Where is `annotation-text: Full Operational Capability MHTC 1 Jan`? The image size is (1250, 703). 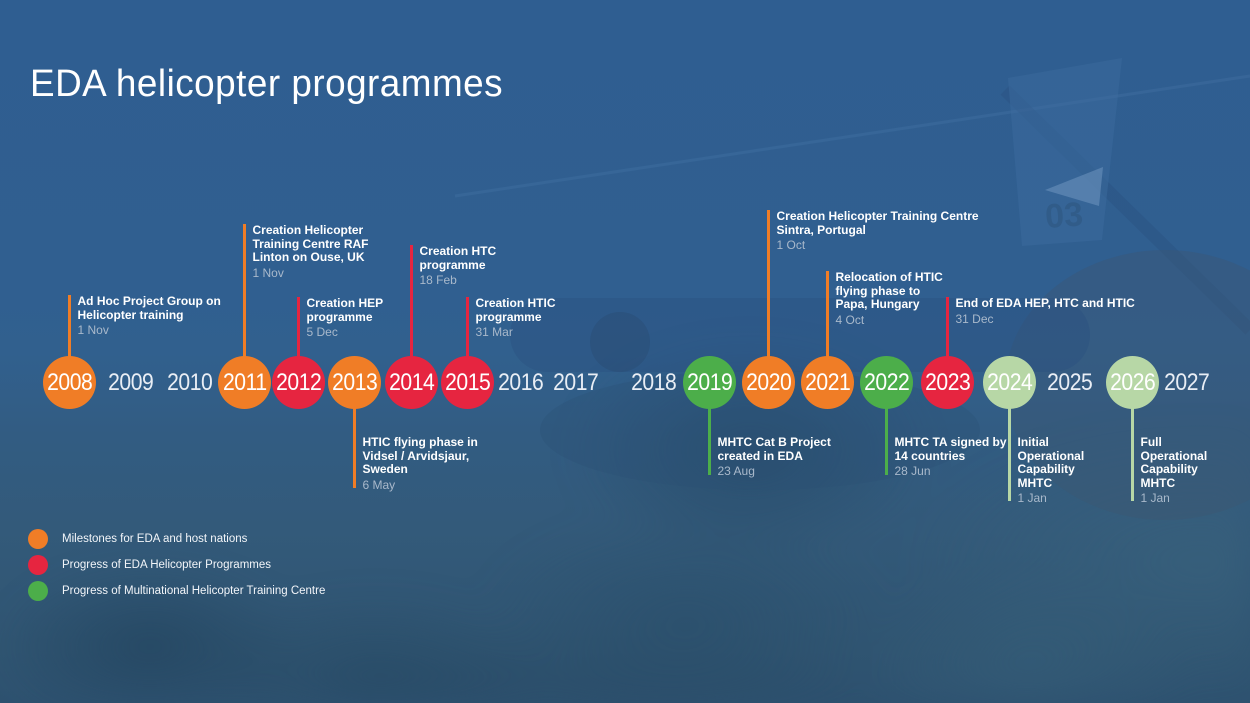
annotation-text: Full Operational Capability MHTC 1 Jan is located at coordinates (1174, 470).